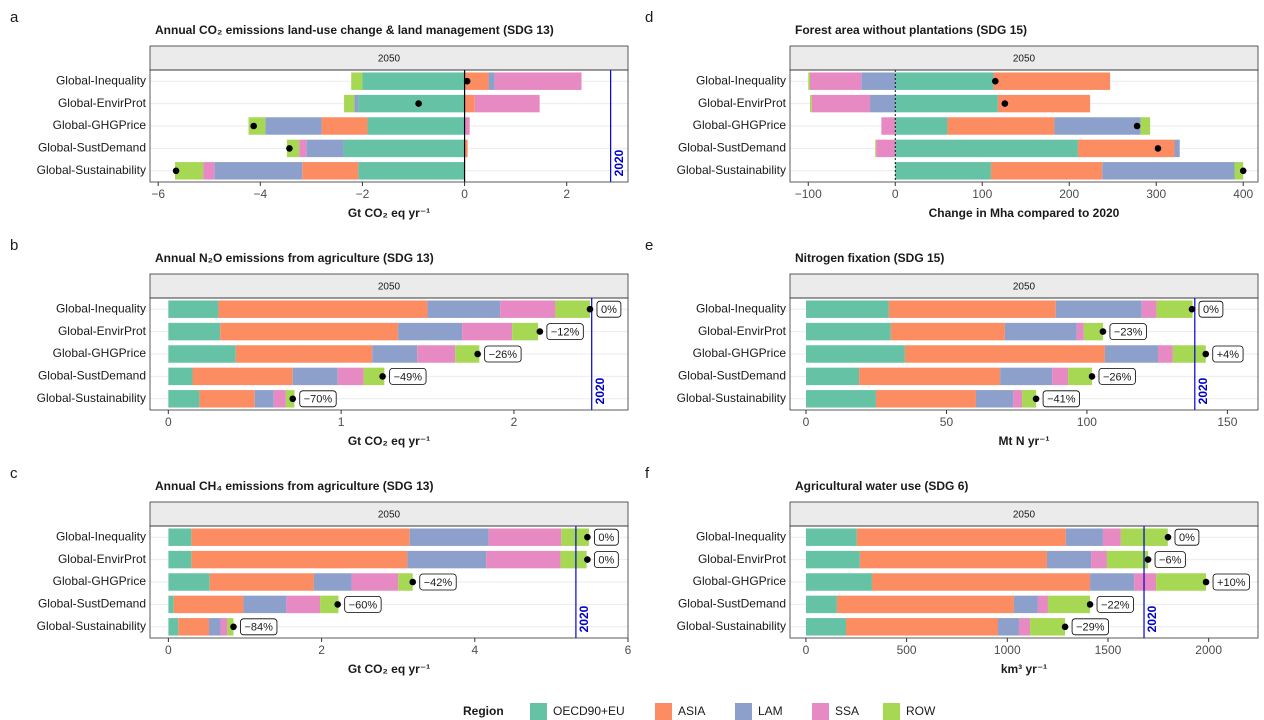 The width and height of the screenshot is (1264, 720). What do you see at coordinates (14, 245) in the screenshot?
I see `panel-letter: b` at bounding box center [14, 245].